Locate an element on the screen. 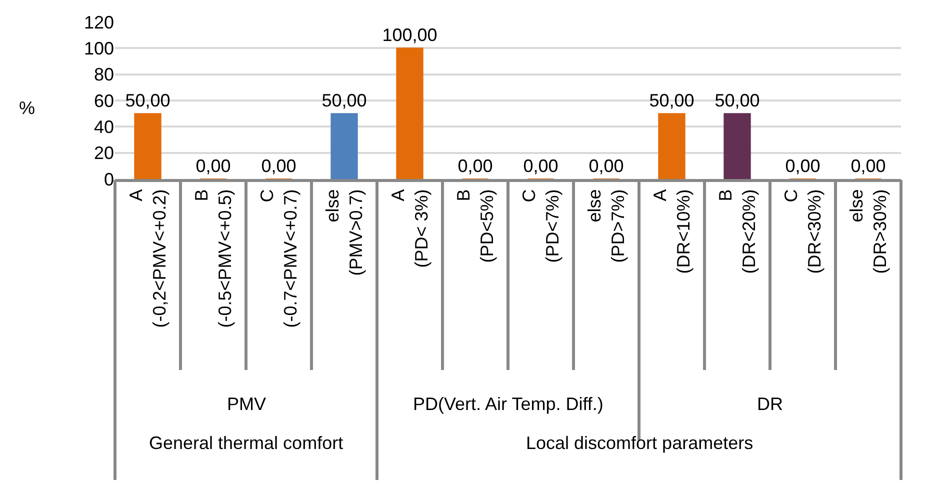 This screenshot has height=491, width=931. x-tick-label: C (PD<7%) is located at coordinates (540, 226).